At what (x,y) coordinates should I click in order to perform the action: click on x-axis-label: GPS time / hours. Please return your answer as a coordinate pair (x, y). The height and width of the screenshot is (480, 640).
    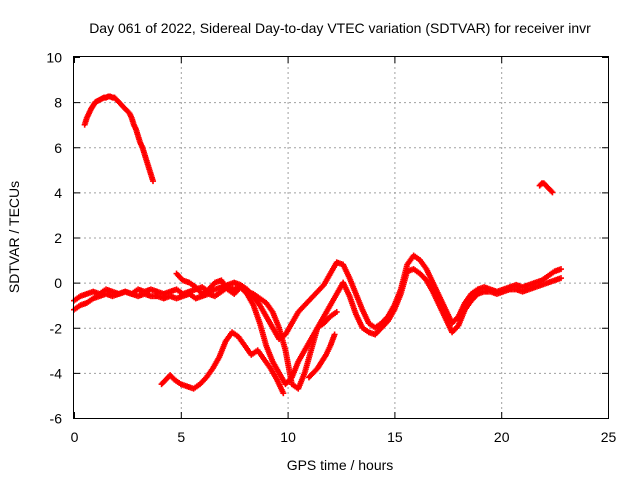
    Looking at the image, I should click on (340, 465).